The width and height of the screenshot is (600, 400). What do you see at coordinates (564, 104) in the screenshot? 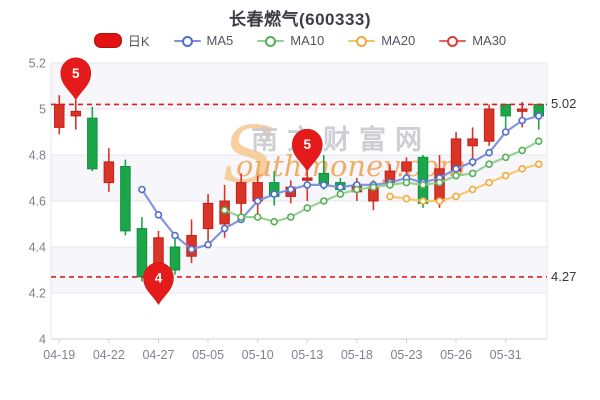
I see `max-price-label: 5.02` at bounding box center [564, 104].